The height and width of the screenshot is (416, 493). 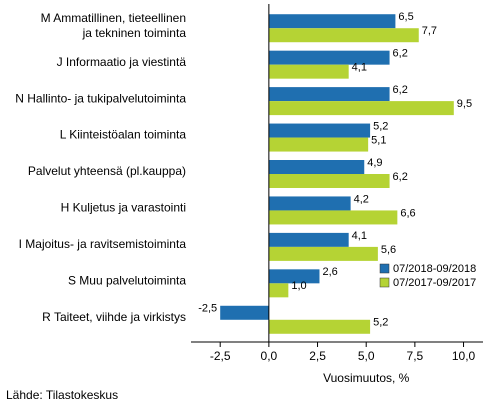 What do you see at coordinates (380, 323) in the screenshot?
I see `value-label-series2-9: 5,2` at bounding box center [380, 323].